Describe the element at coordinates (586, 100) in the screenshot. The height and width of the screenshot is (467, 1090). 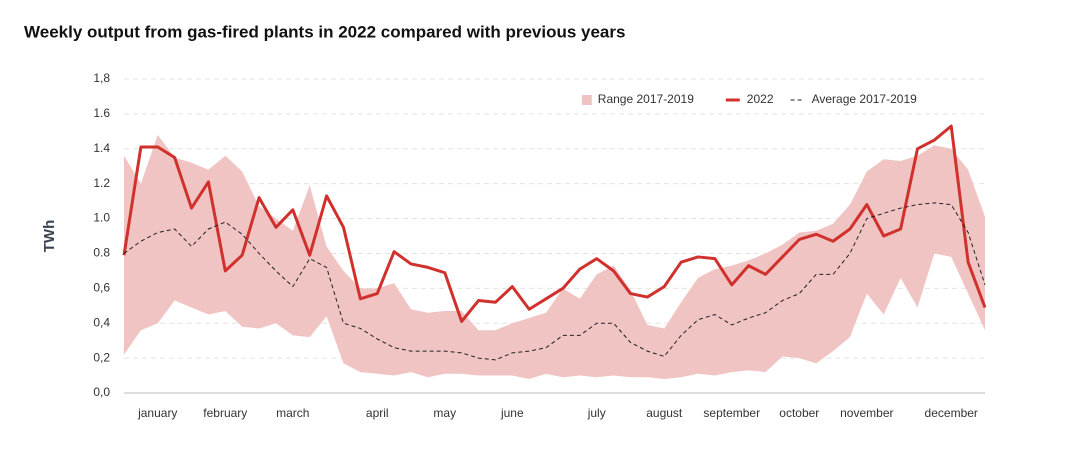
I see `legend-swatch` at that location.